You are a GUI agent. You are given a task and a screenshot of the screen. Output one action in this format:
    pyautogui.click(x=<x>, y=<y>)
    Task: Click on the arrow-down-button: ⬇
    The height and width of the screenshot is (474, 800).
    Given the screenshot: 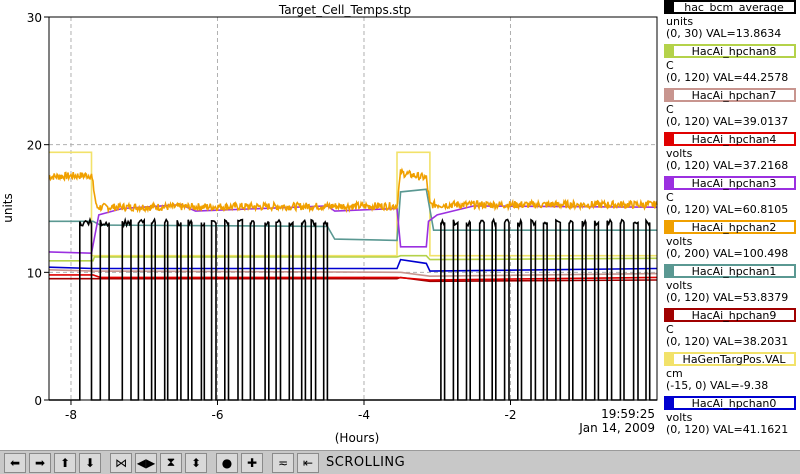 What is the action you would take?
    pyautogui.click(x=90, y=462)
    